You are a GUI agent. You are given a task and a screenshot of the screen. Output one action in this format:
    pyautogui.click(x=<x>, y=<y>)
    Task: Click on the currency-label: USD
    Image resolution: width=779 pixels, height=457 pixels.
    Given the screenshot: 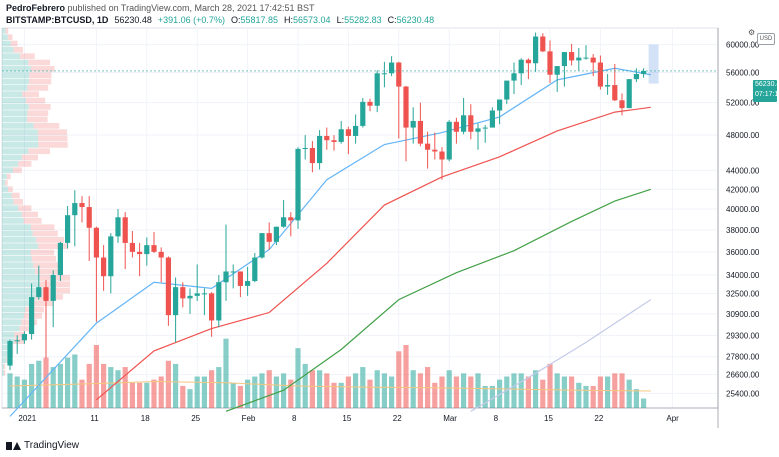 What is the action you would take?
    pyautogui.click(x=766, y=39)
    